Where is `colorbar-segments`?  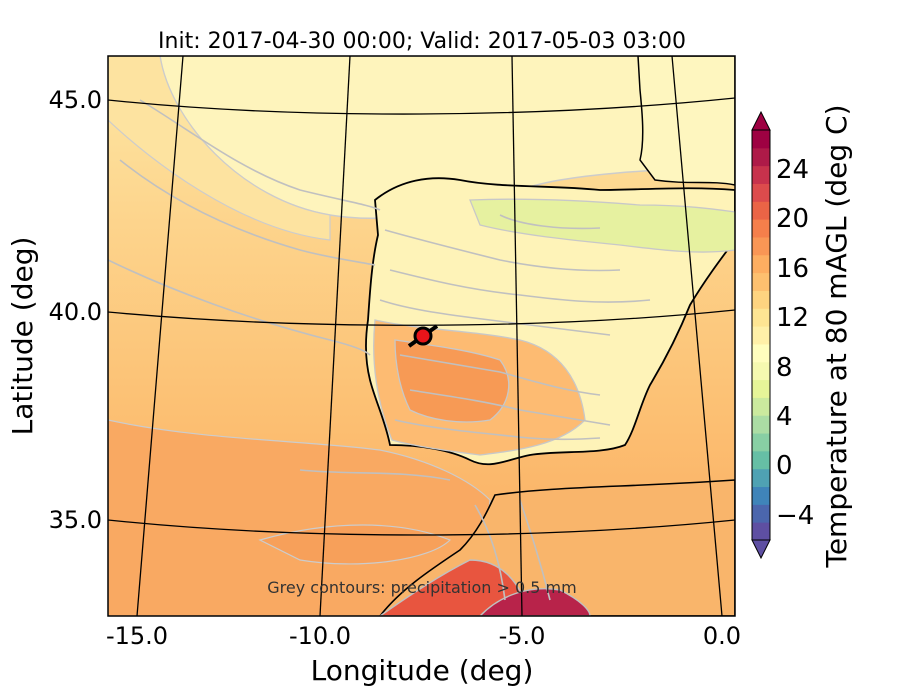 colorbar-segments is located at coordinates (761, 335).